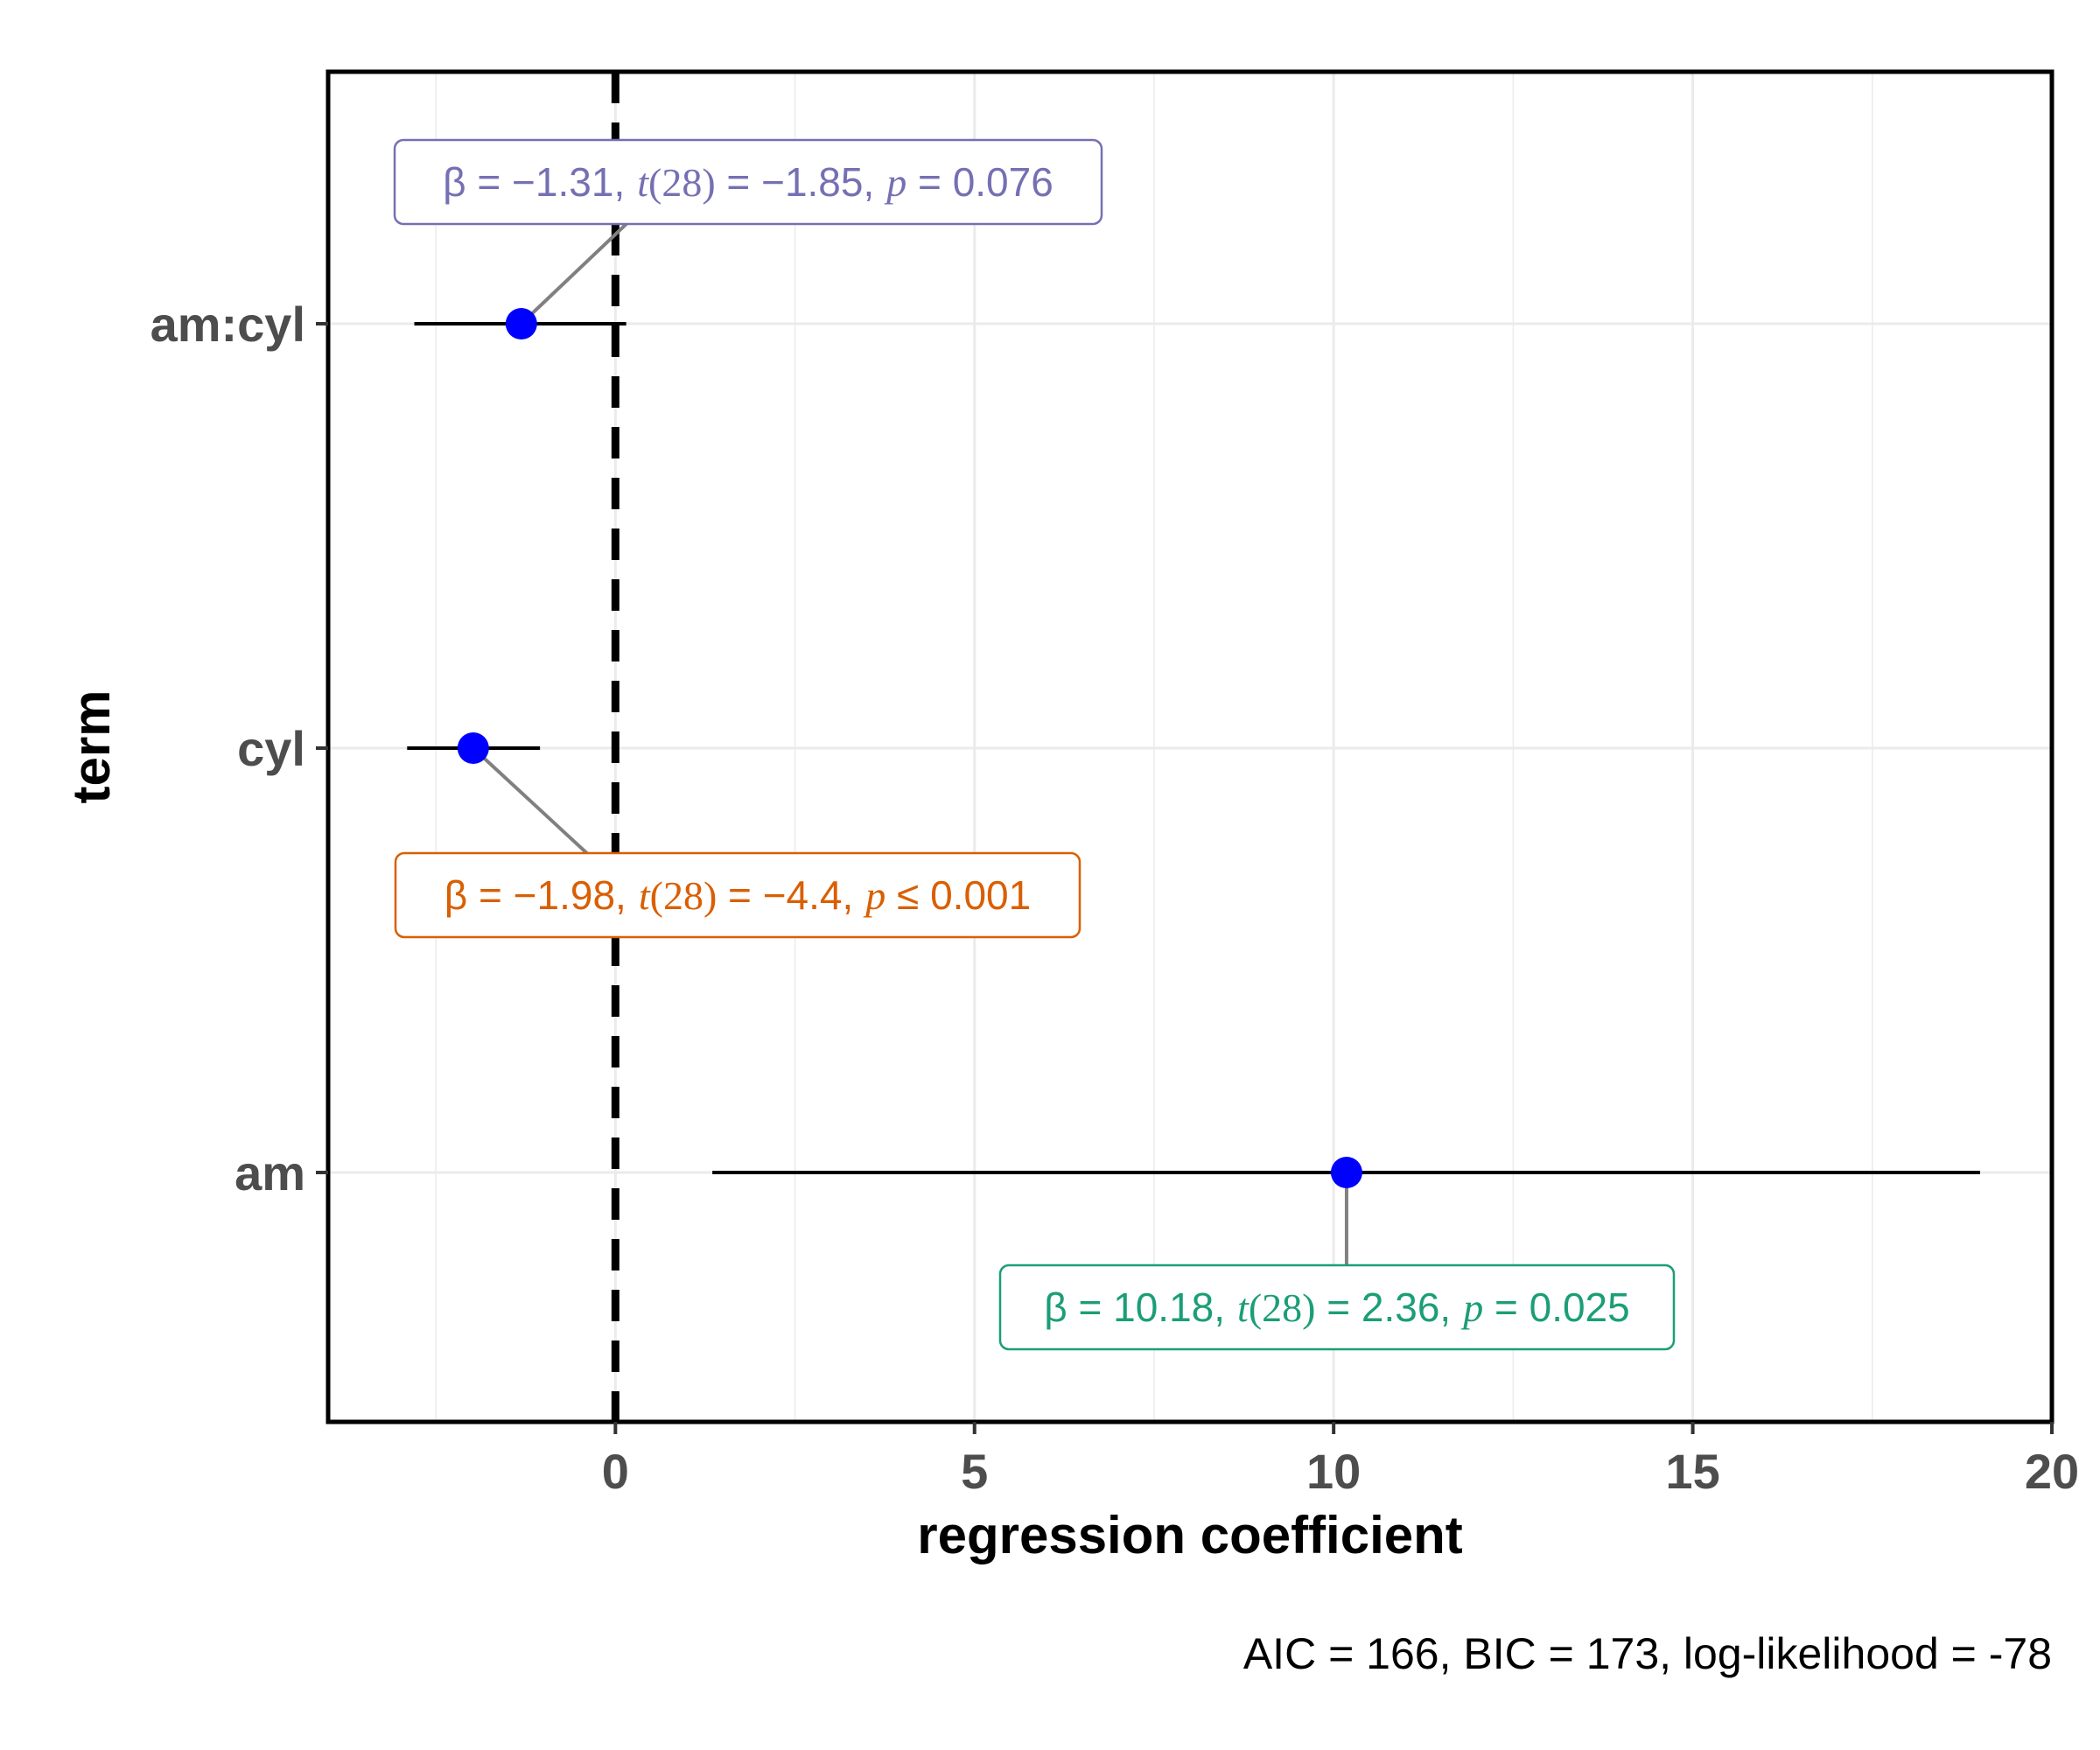  I want to click on label-beta: β = 10.18,, so click(1134, 1307).